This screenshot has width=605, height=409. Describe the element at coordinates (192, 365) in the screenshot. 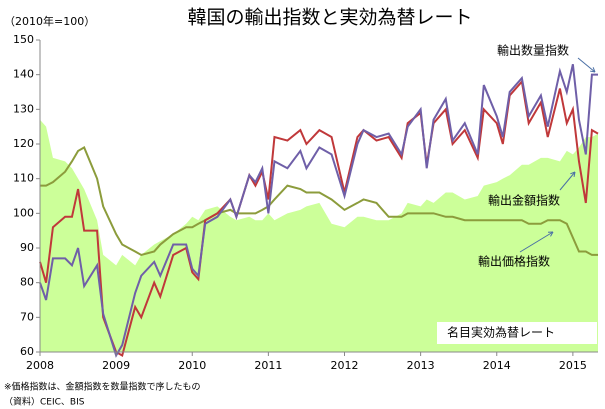

I see `x-tick-label: 2010` at that location.